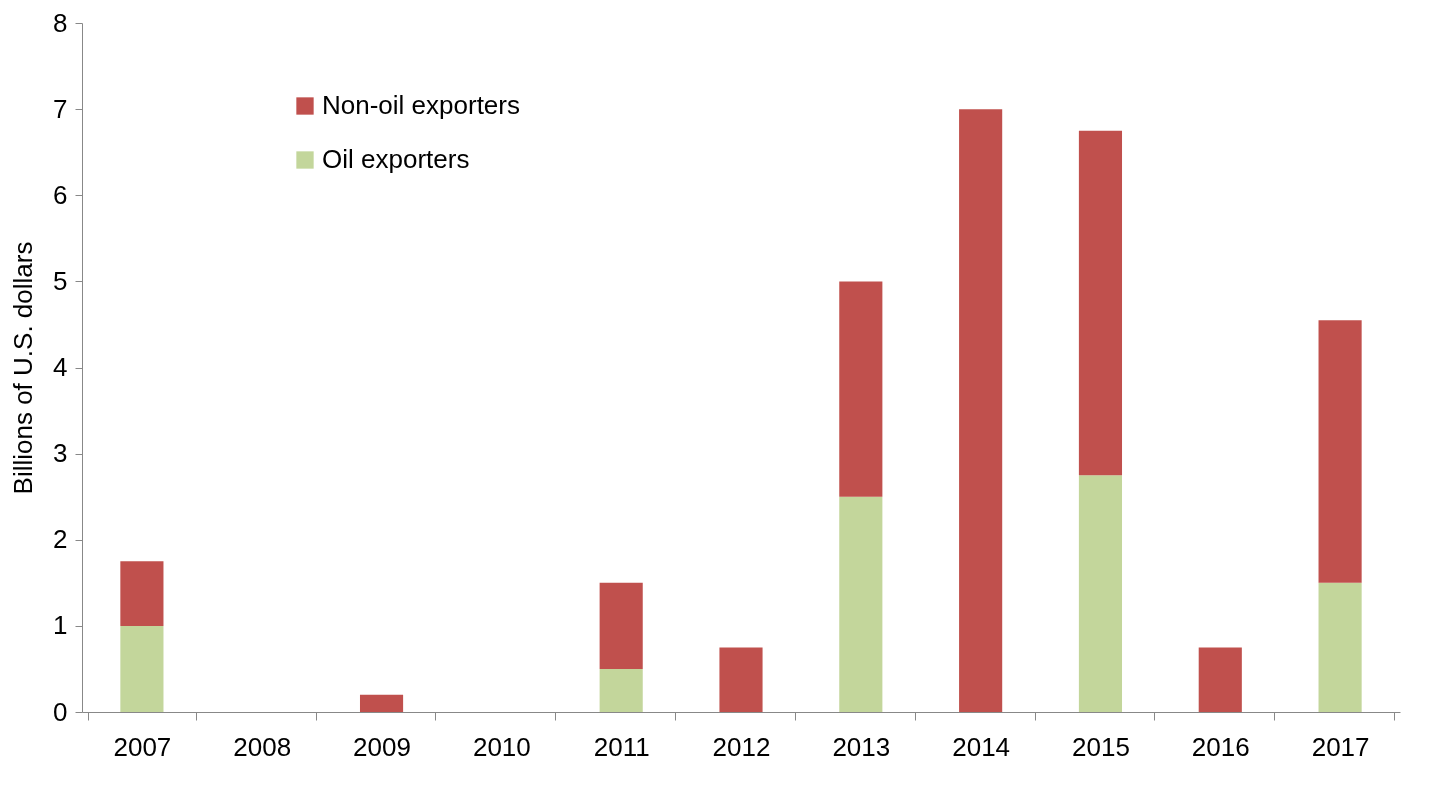 The image size is (1441, 786). Describe the element at coordinates (621, 746) in the screenshot. I see `x-tick-label: 2011` at that location.